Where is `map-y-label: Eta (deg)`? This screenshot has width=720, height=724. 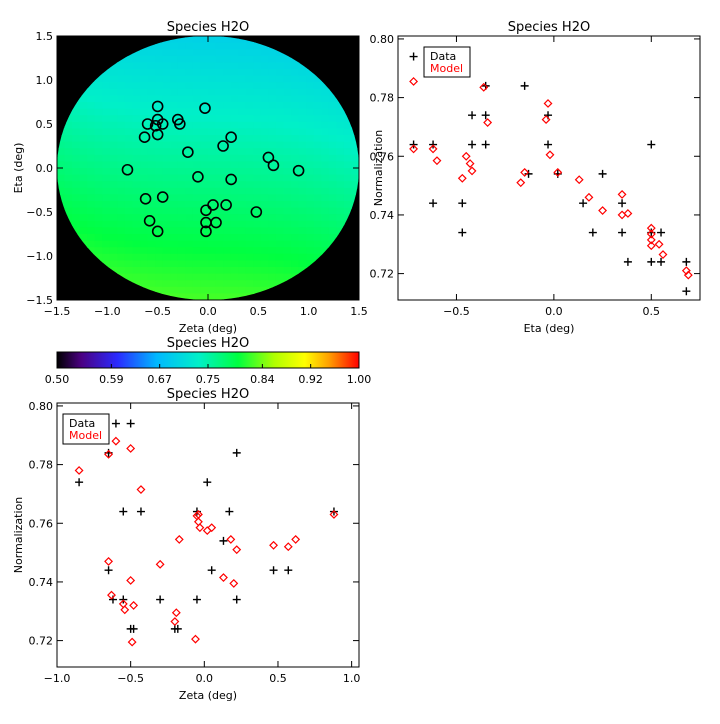
map-y-label: Eta (deg) is located at coordinates (18, 168).